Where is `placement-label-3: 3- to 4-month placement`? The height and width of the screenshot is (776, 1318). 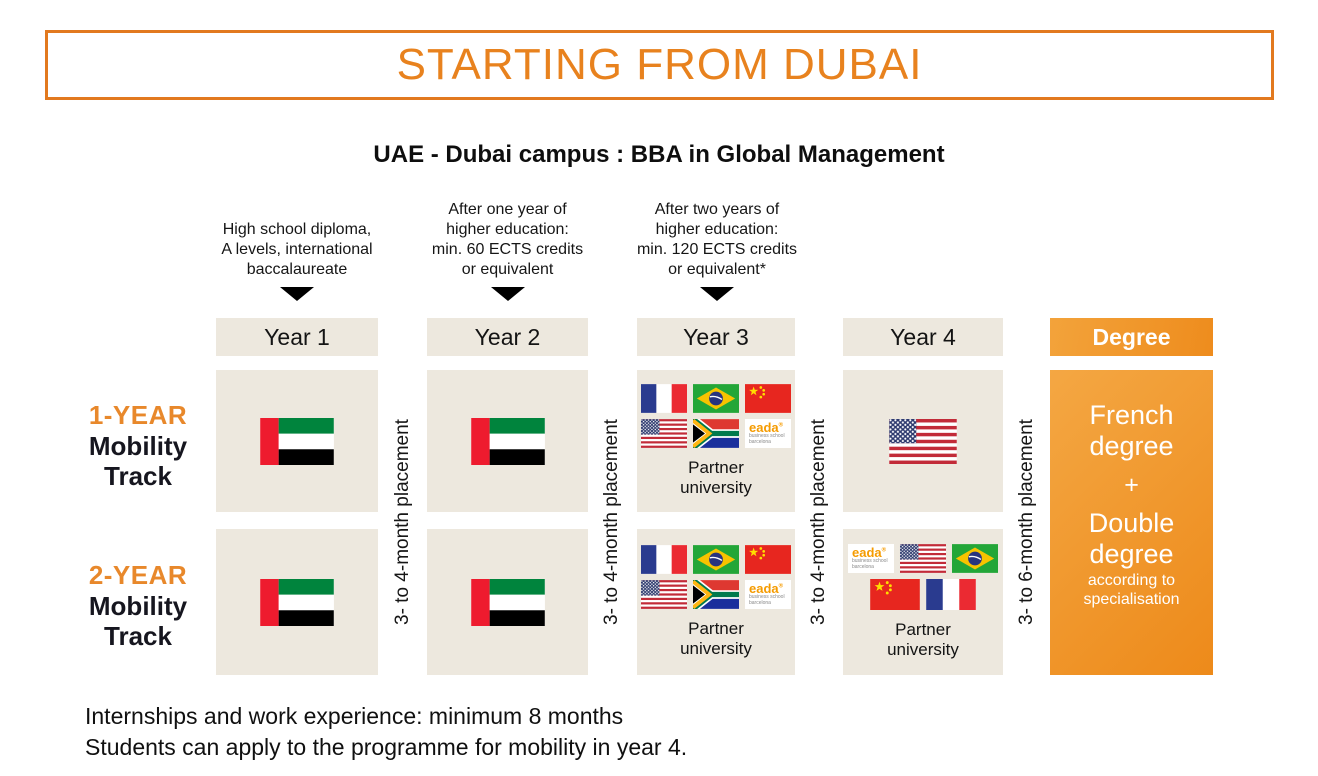
placement-label-3: 3- to 4-month placement is located at coordinates (818, 522).